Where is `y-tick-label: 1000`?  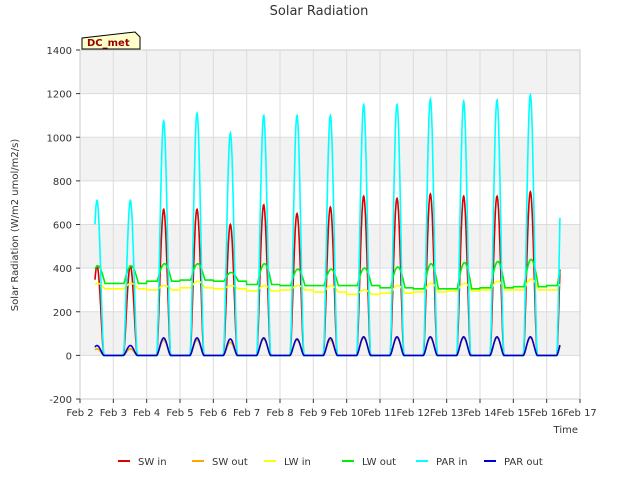 y-tick-label: 1000 is located at coordinates (59, 138).